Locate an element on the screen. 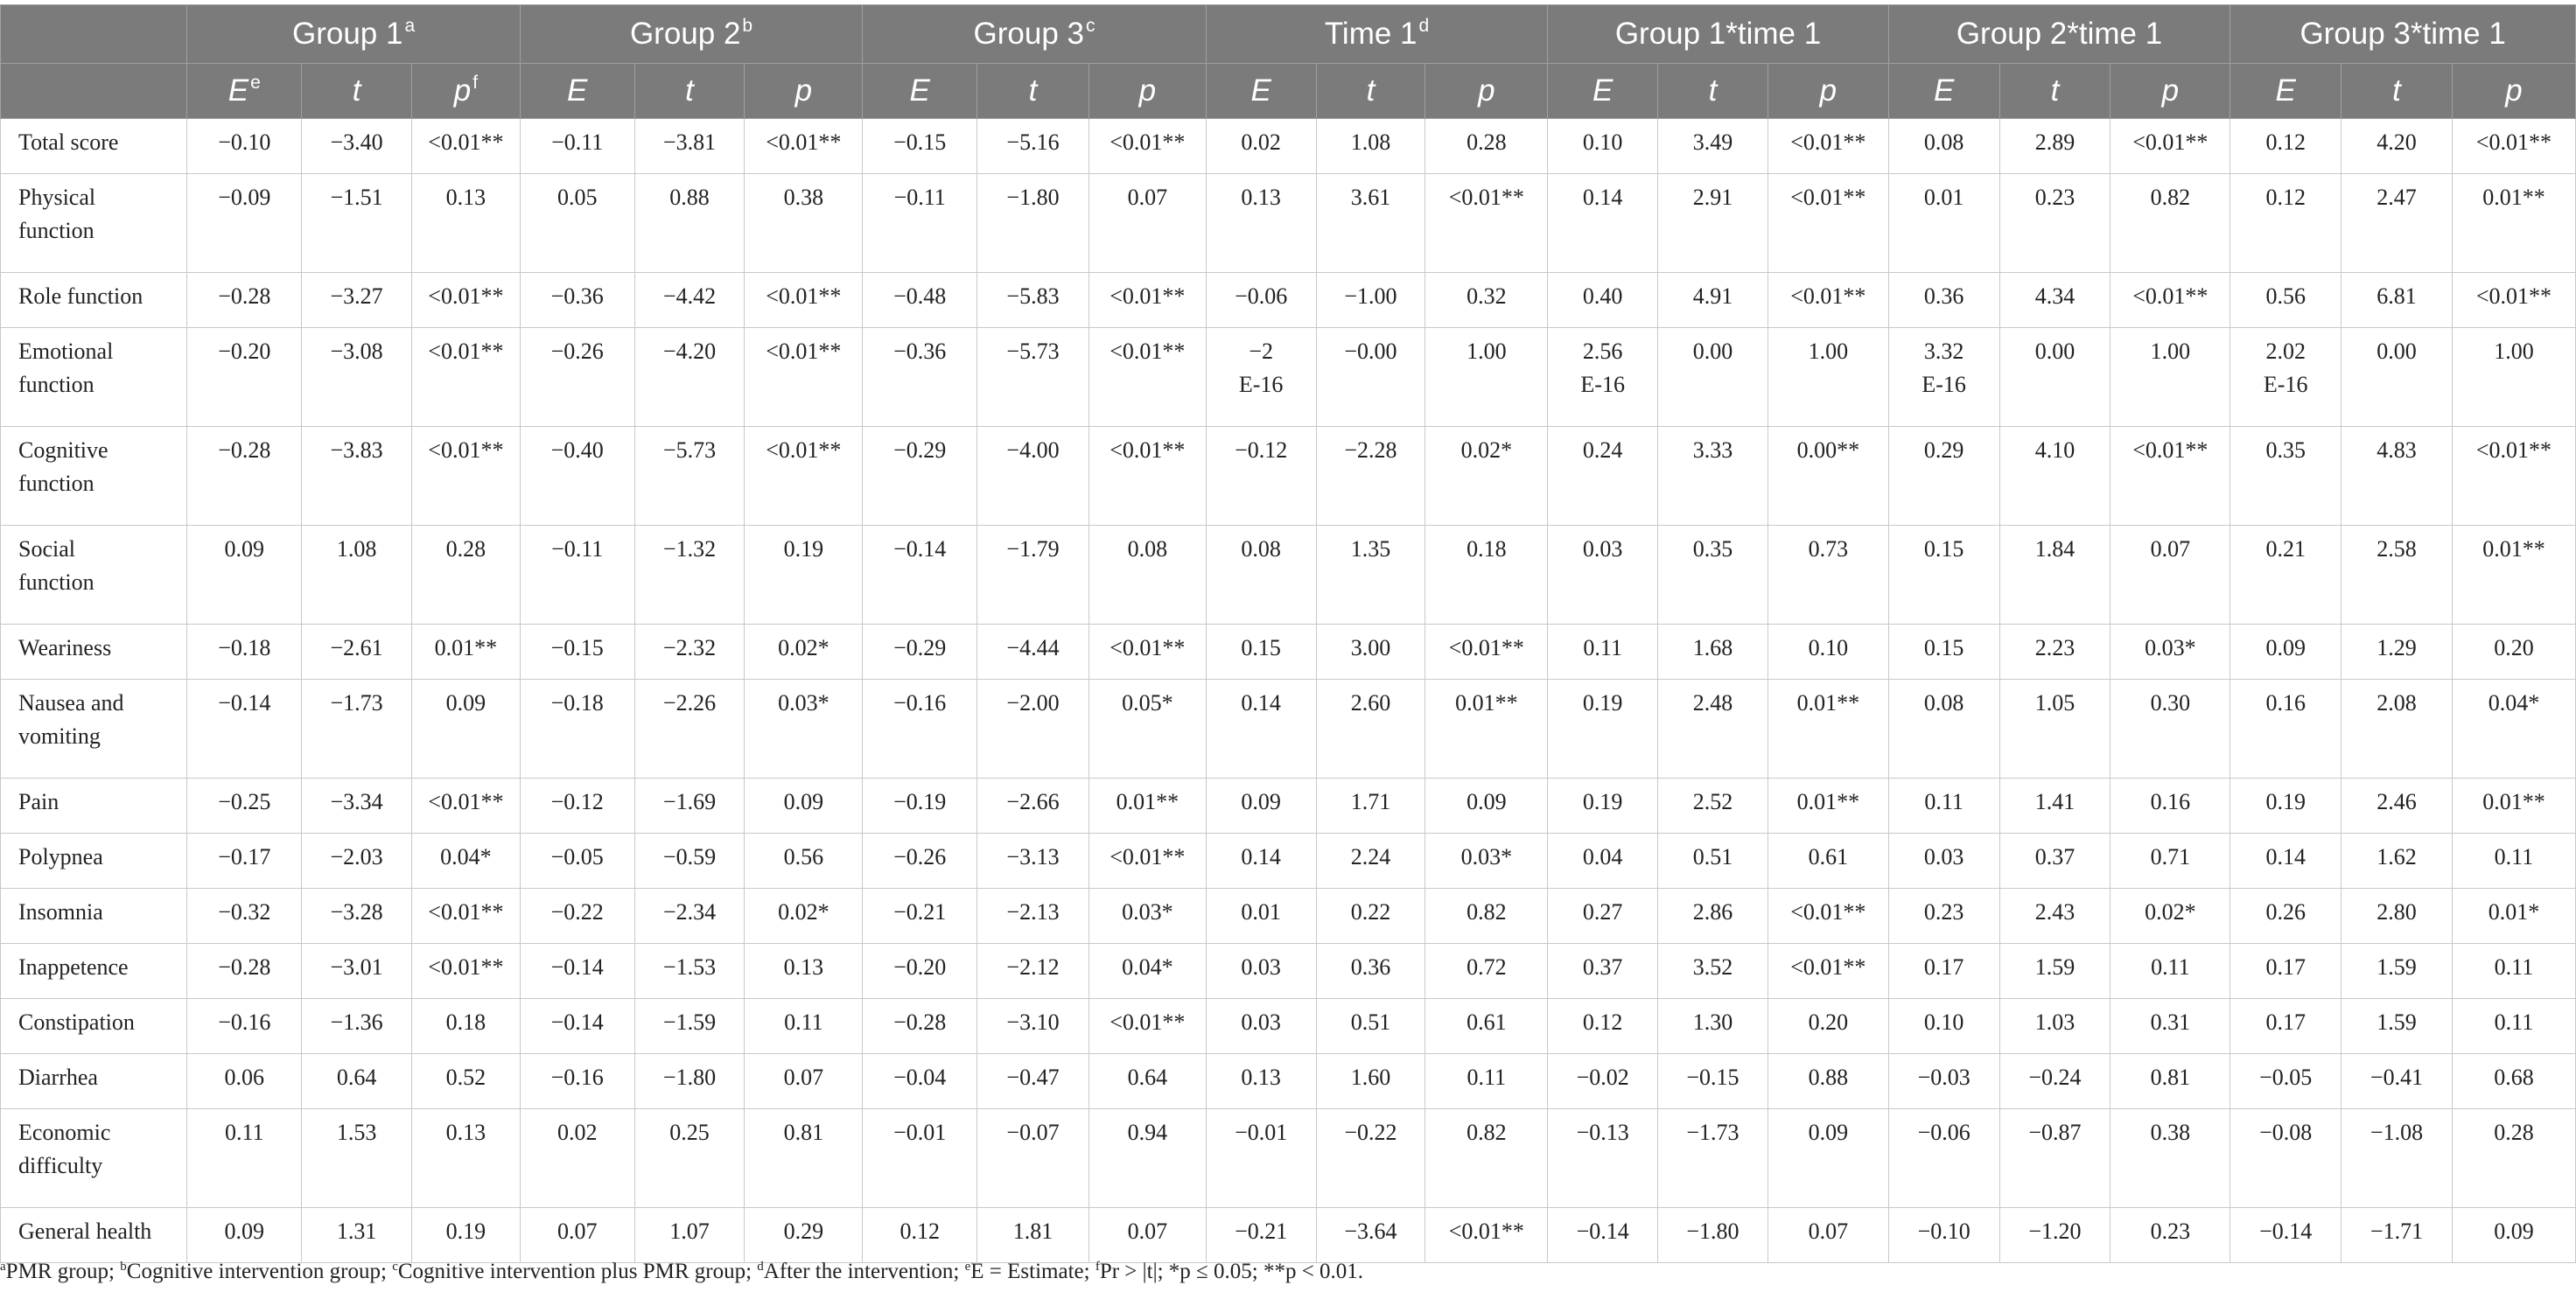 The image size is (2576, 1299). cell-value-line: 0.10 is located at coordinates (1828, 647).